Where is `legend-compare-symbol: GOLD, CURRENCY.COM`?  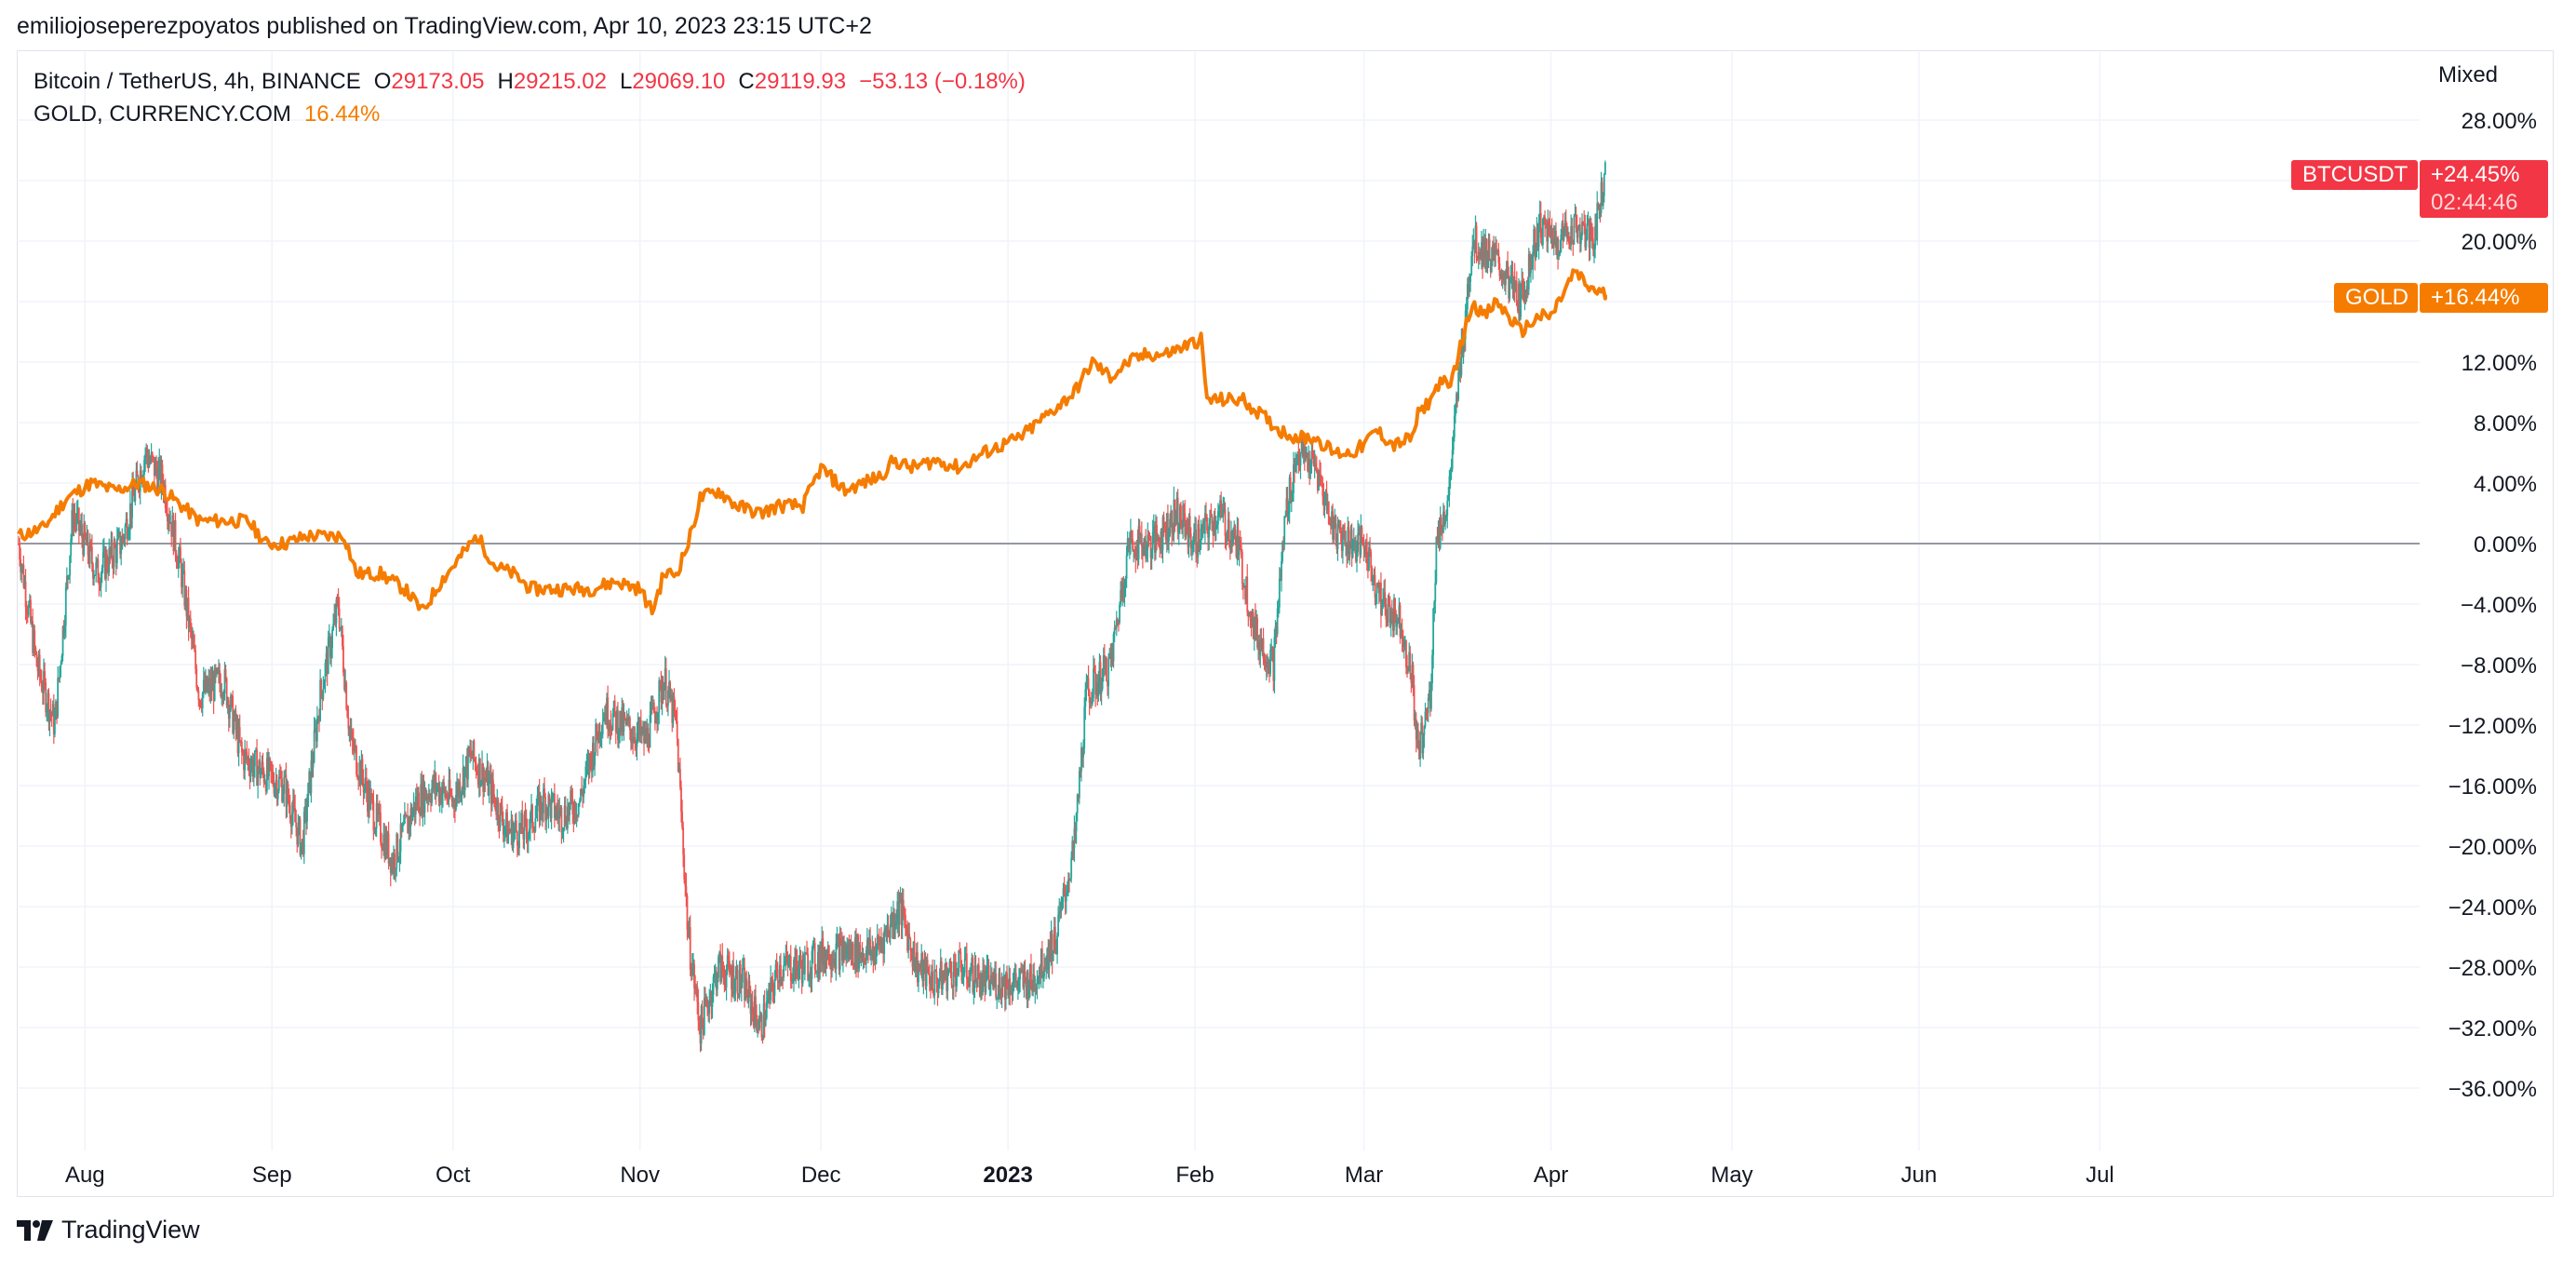 legend-compare-symbol: GOLD, CURRENCY.COM is located at coordinates (162, 114).